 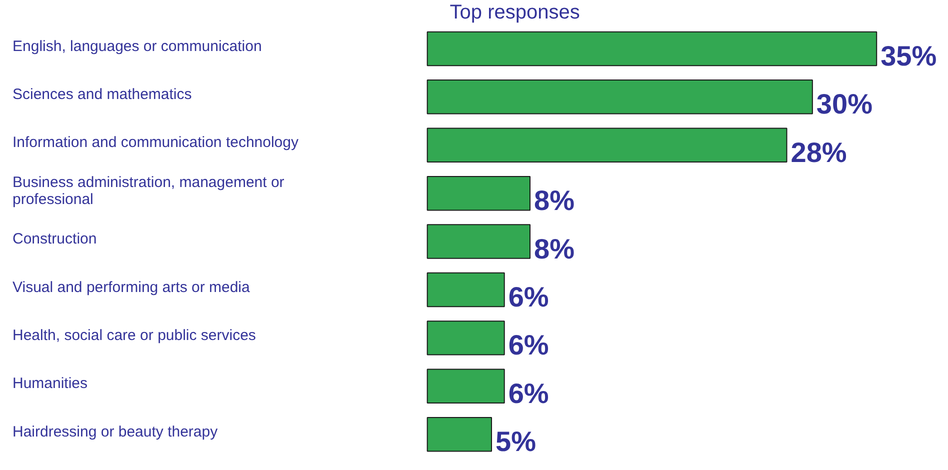 I want to click on y-tick-label: Sciences and mathematics, so click(x=102, y=94).